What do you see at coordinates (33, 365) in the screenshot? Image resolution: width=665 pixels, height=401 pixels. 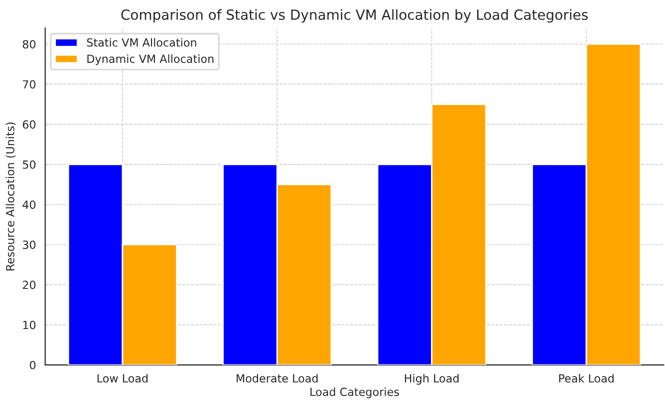 I see `y-tick-label: 0` at bounding box center [33, 365].